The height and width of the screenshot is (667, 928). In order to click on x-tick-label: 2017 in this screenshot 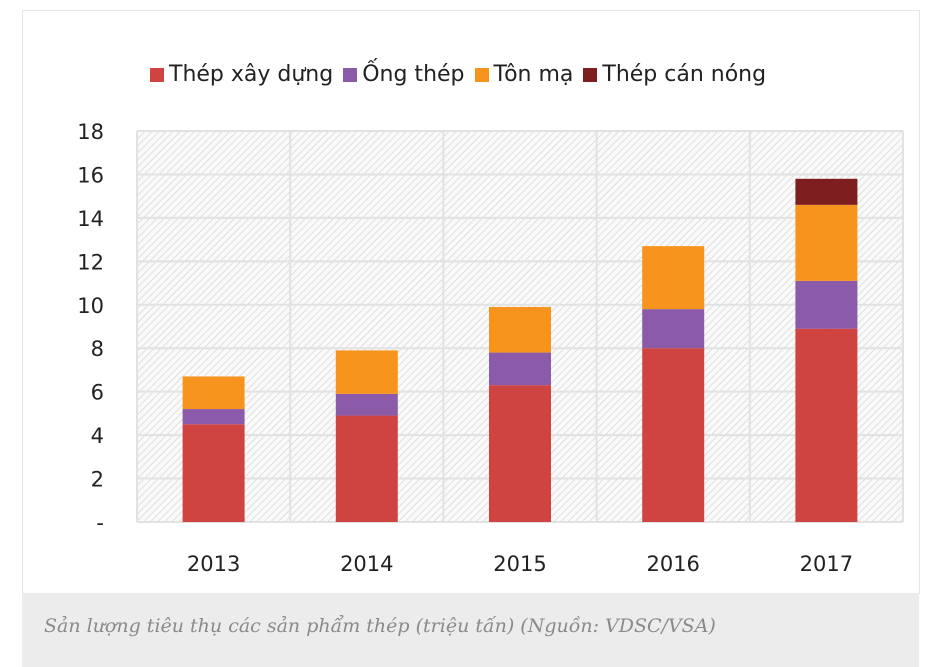, I will do `click(826, 564)`.